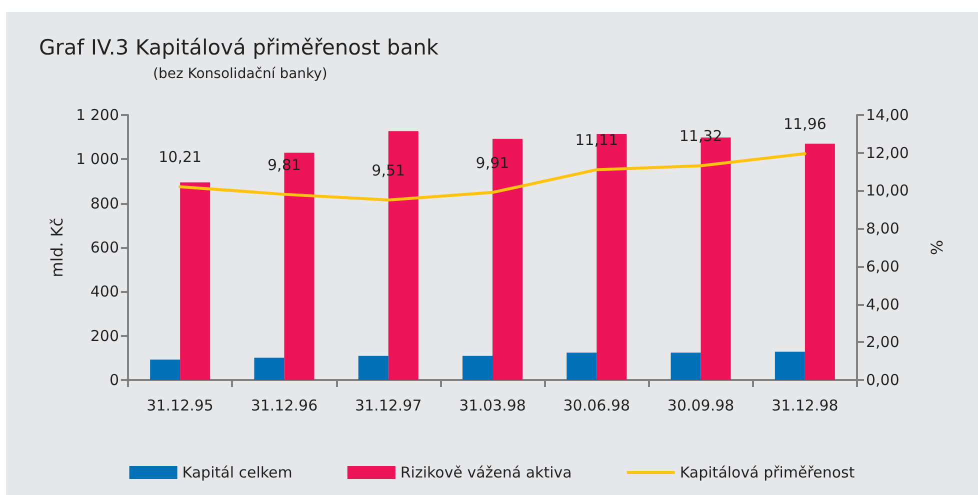 This screenshot has width=978, height=495. What do you see at coordinates (596, 405) in the screenshot?
I see `x-tick-label: 30.06.98` at bounding box center [596, 405].